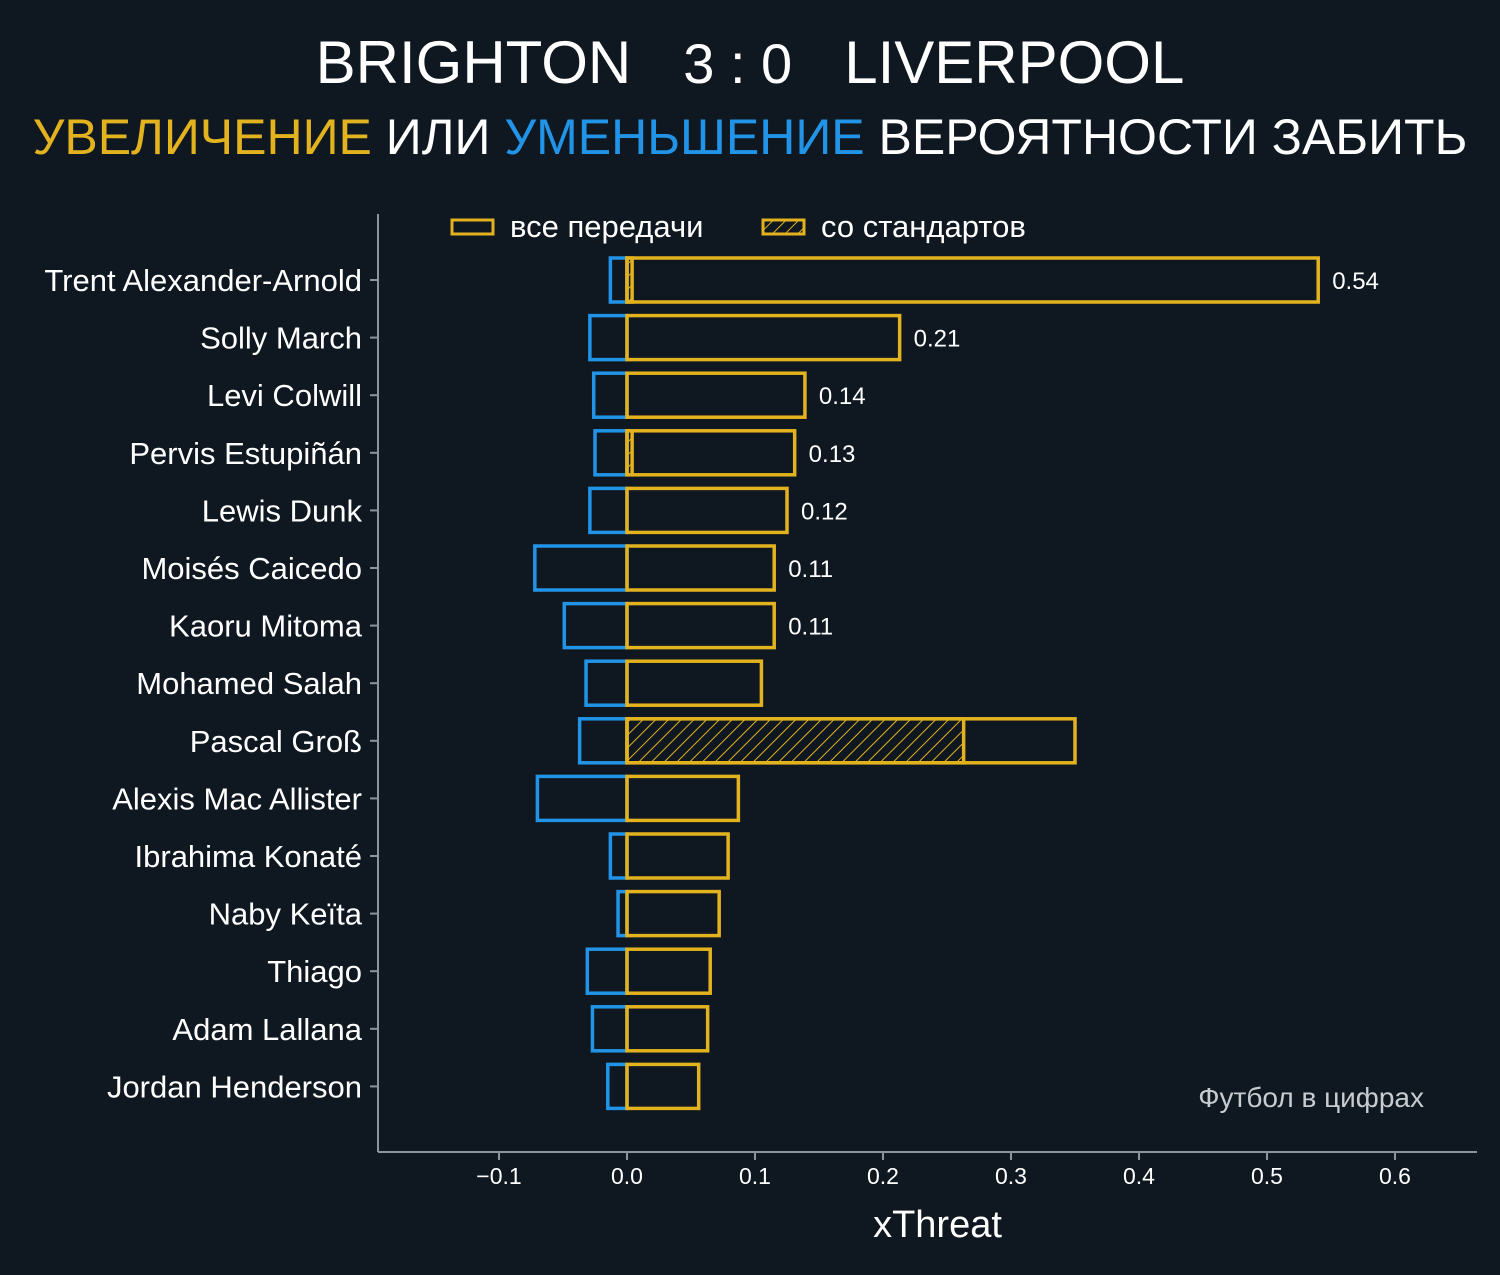  I want to click on data-label: 0.21, so click(937, 339).